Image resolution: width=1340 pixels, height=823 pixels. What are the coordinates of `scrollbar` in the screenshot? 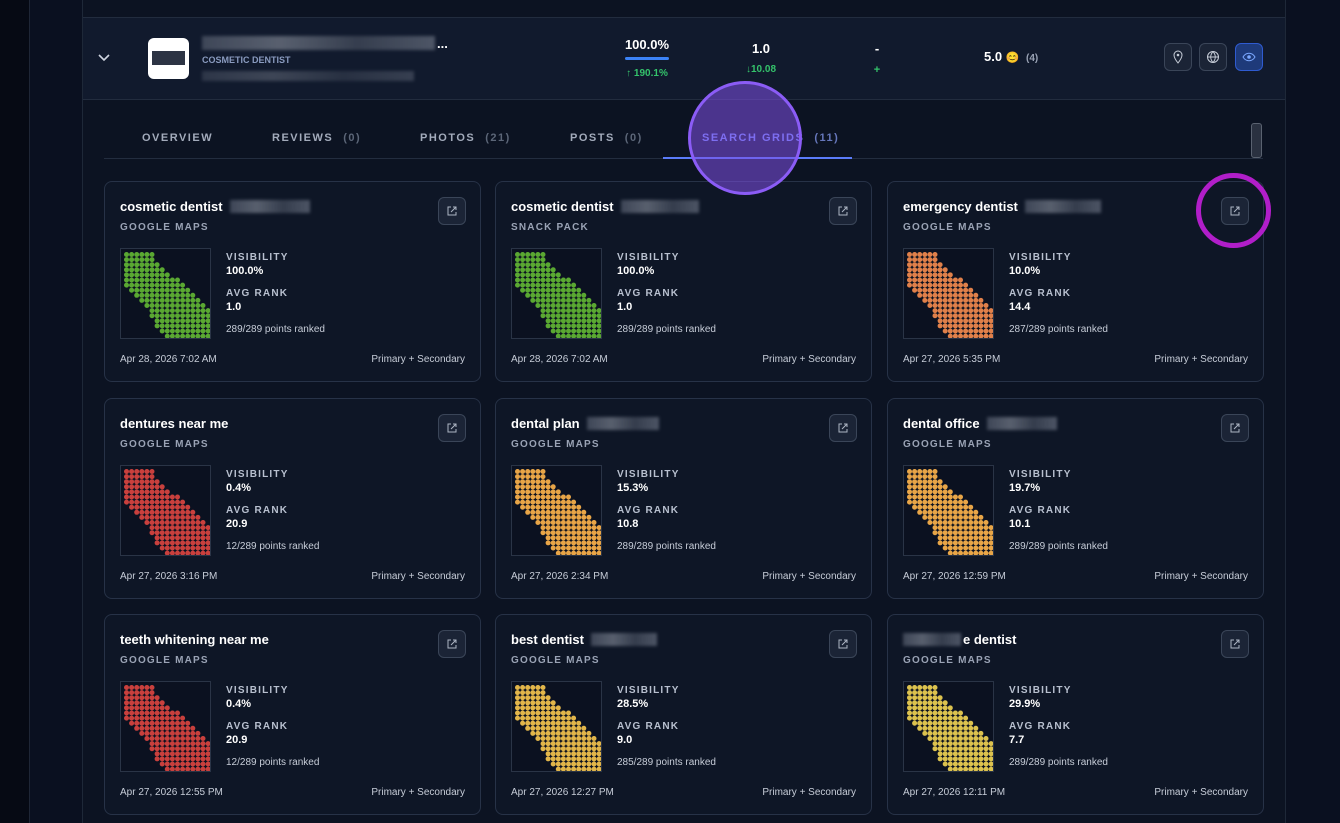 It's located at (1256, 140).